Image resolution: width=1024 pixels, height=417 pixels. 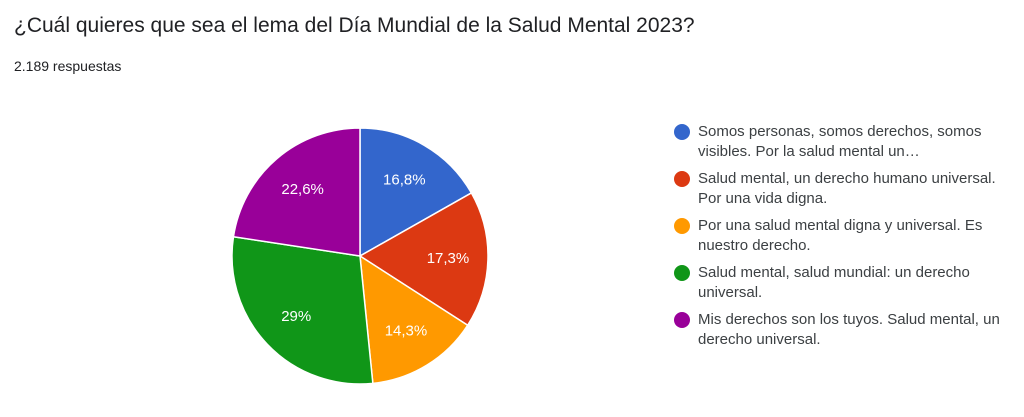 What do you see at coordinates (448, 258) in the screenshot?
I see `slice-label-2: 17,3%` at bounding box center [448, 258].